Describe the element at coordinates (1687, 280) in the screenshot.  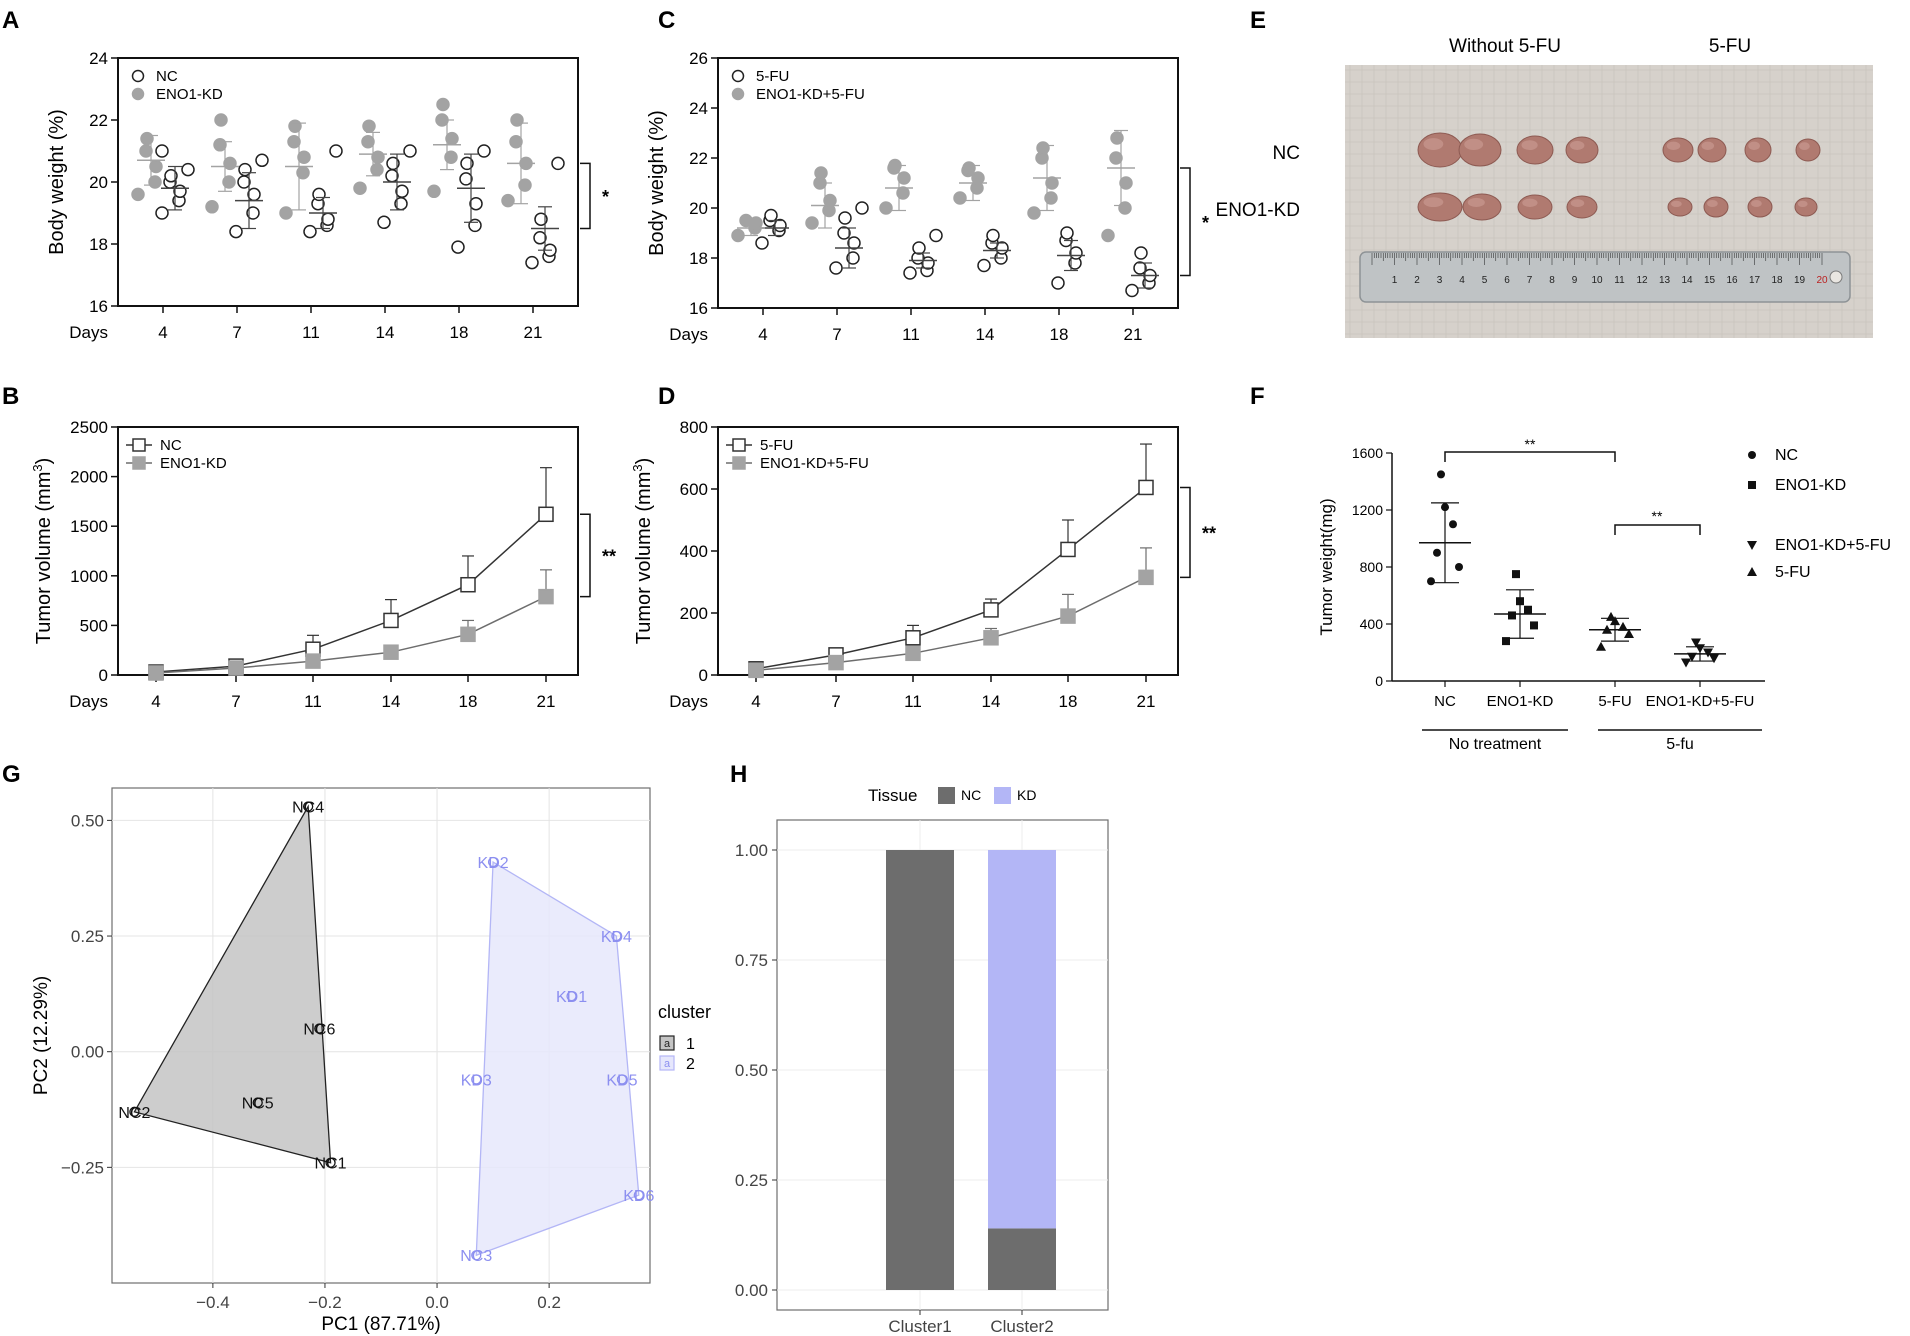
I see `ruler-number: 14` at that location.